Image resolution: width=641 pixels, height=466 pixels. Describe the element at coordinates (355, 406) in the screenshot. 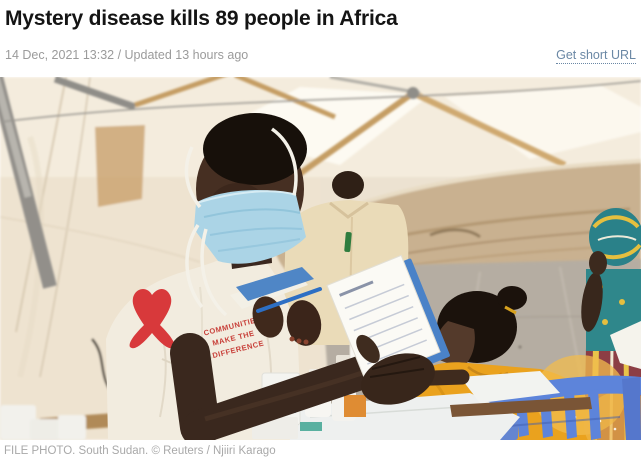

I see `orange-box` at that location.